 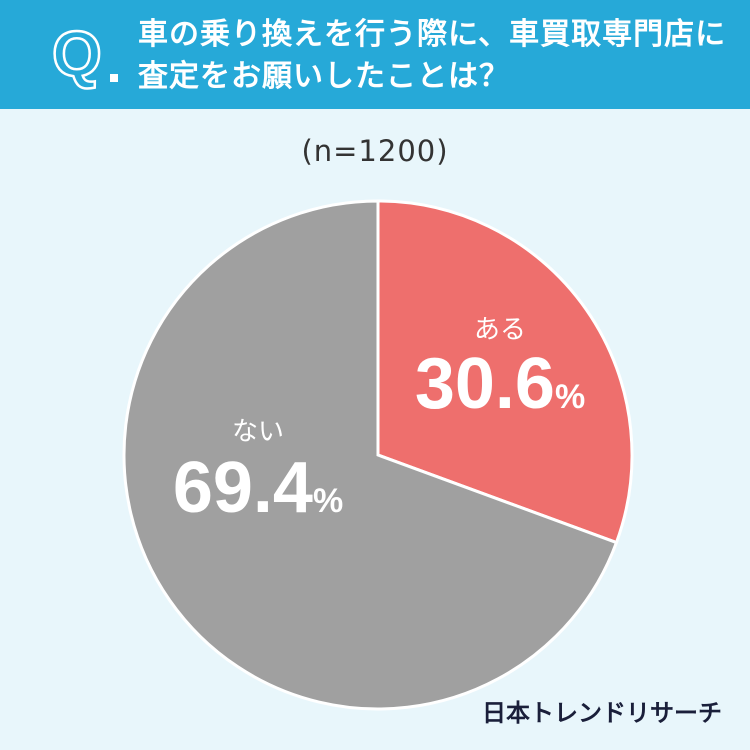 I want to click on q-dot, so click(x=114, y=78).